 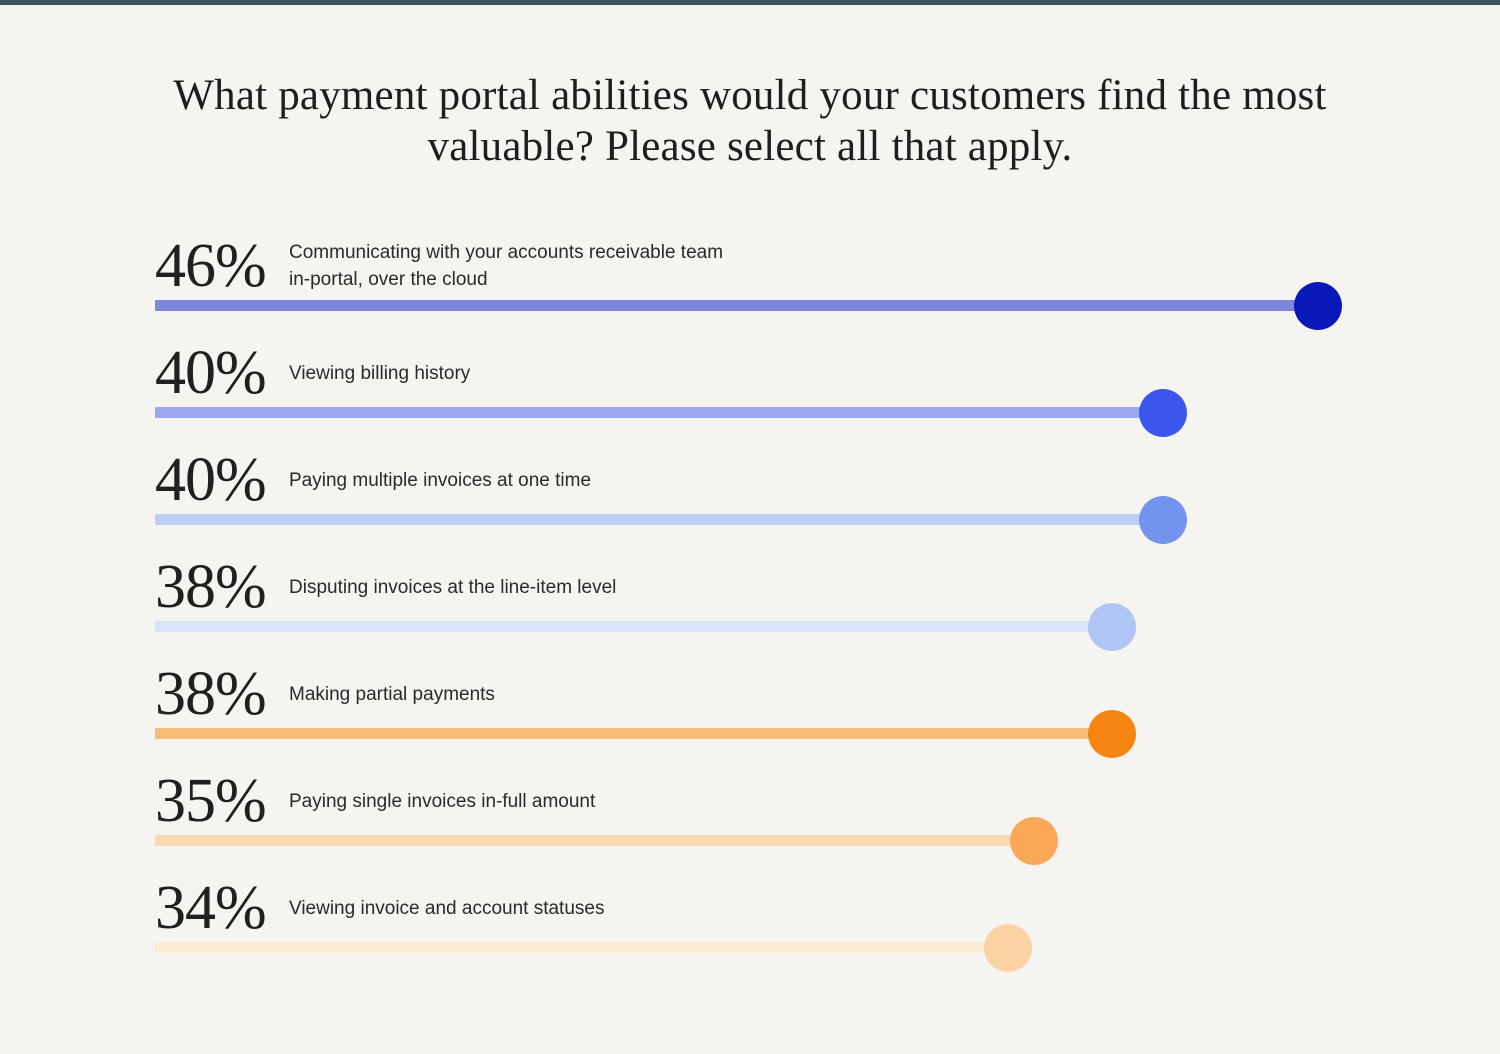 I want to click on top-accent-bar, so click(x=750, y=2).